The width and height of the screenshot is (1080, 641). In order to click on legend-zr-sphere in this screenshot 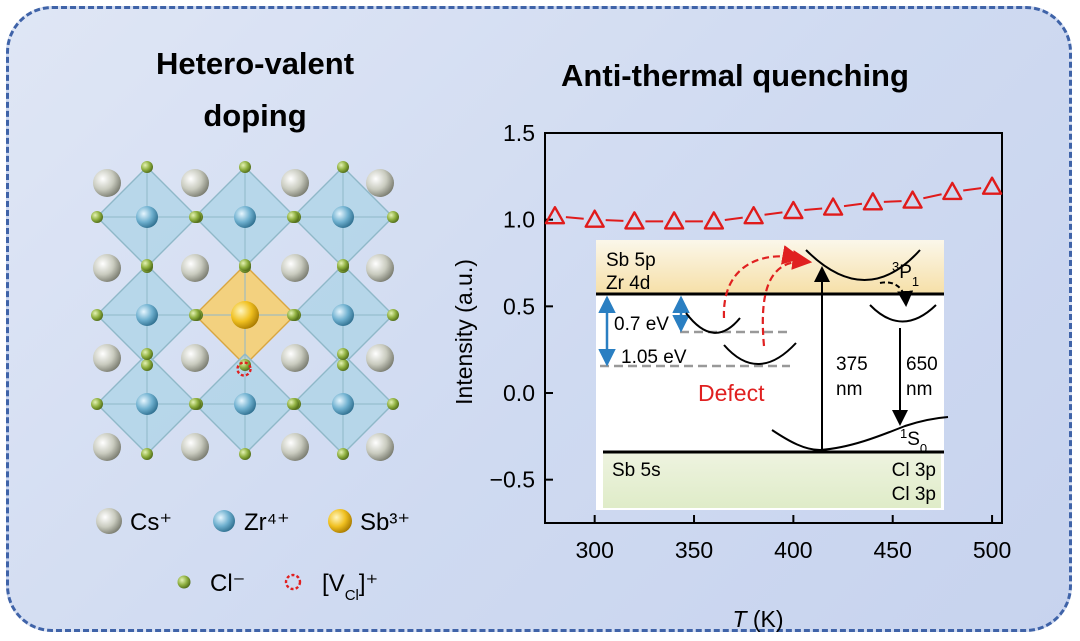, I will do `click(224, 521)`.